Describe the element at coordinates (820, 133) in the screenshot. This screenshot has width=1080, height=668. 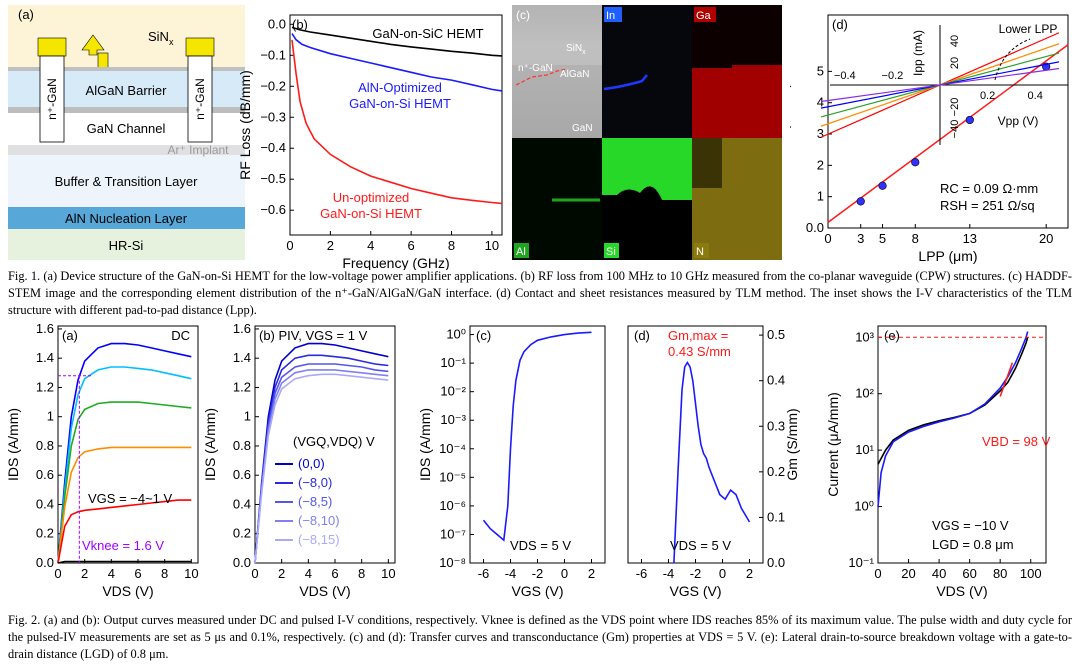
I see `y-tick-label: 3` at that location.